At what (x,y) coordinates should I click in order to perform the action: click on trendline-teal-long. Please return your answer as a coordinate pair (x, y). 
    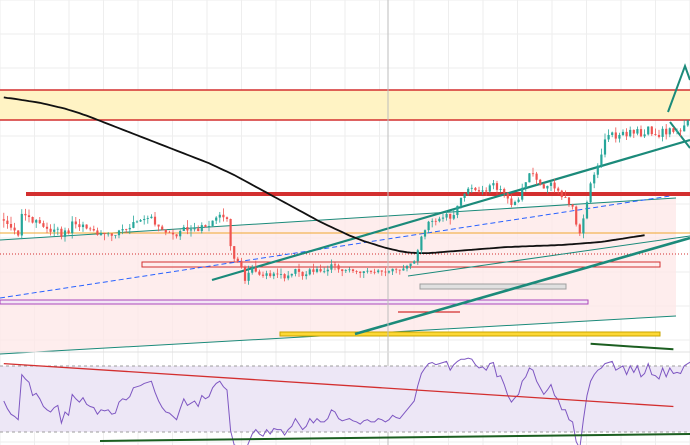
    Looking at the image, I should click on (522, 286).